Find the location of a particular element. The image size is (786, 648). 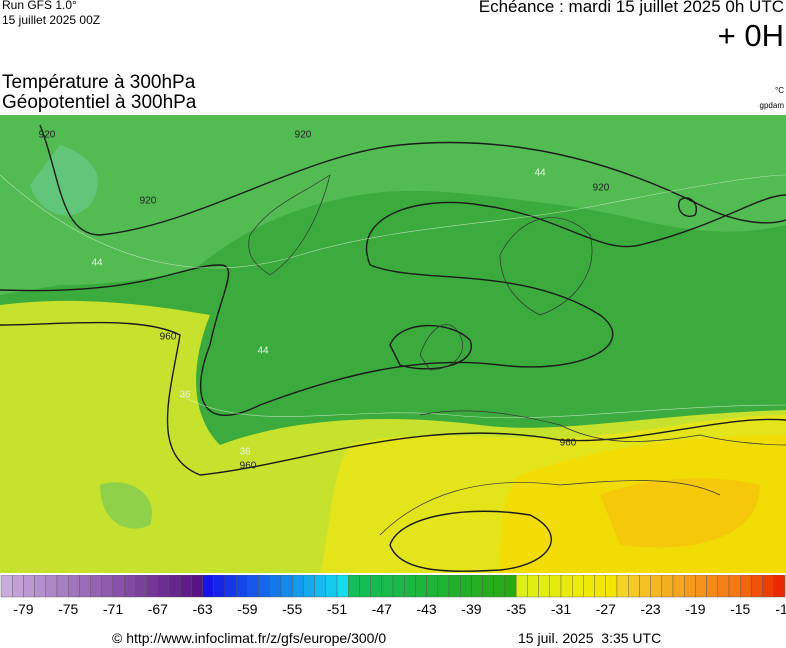

colorbar-label: -51 is located at coordinates (337, 609).